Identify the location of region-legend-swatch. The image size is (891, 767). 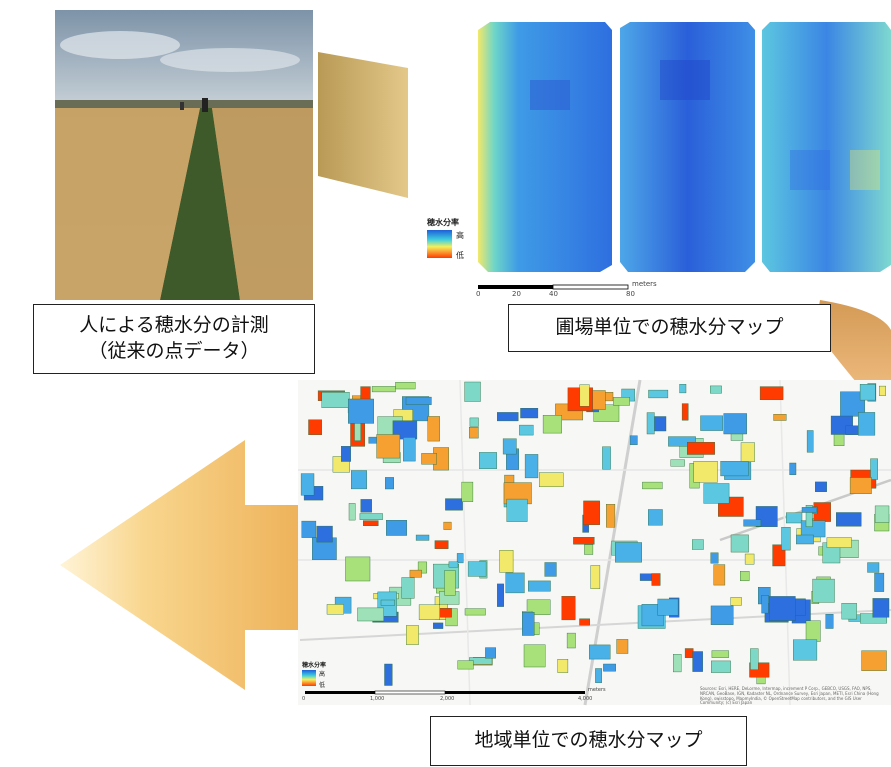
(309, 678).